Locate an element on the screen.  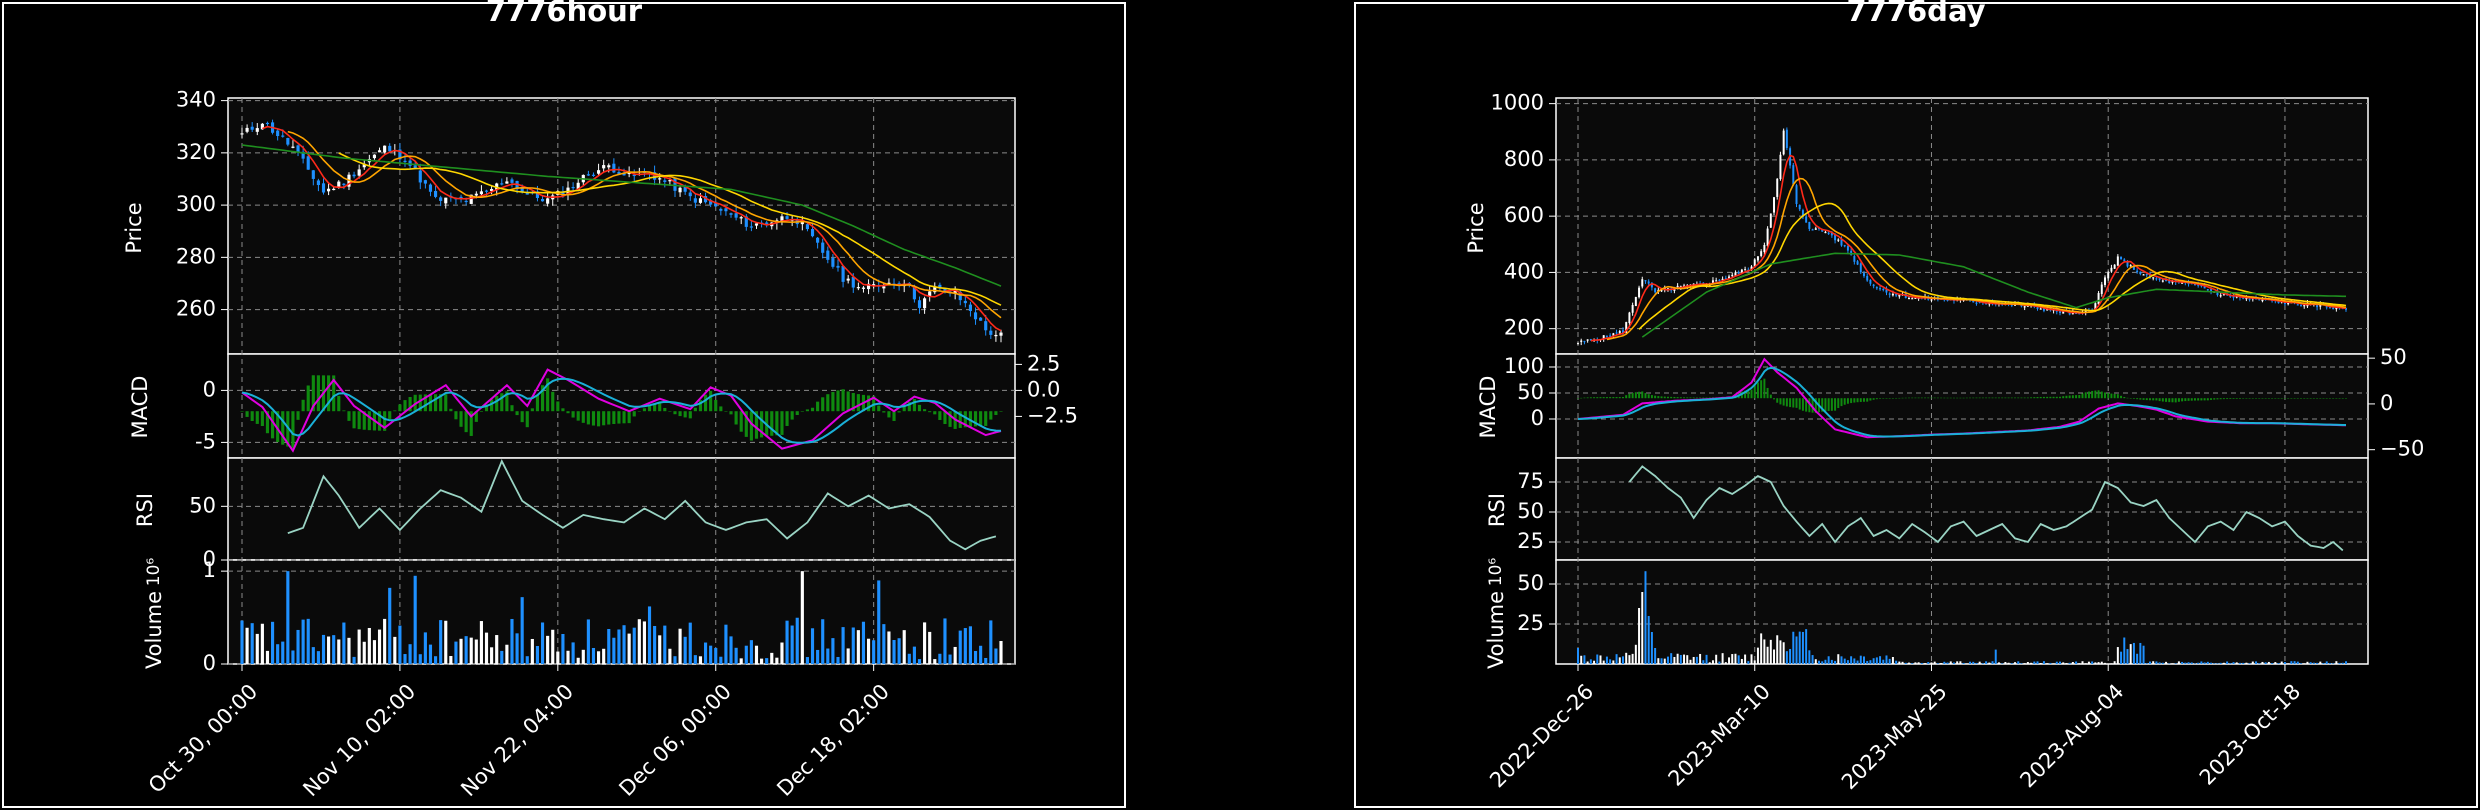
volume-exponent-label: 10⁶ is located at coordinates (1496, 572).